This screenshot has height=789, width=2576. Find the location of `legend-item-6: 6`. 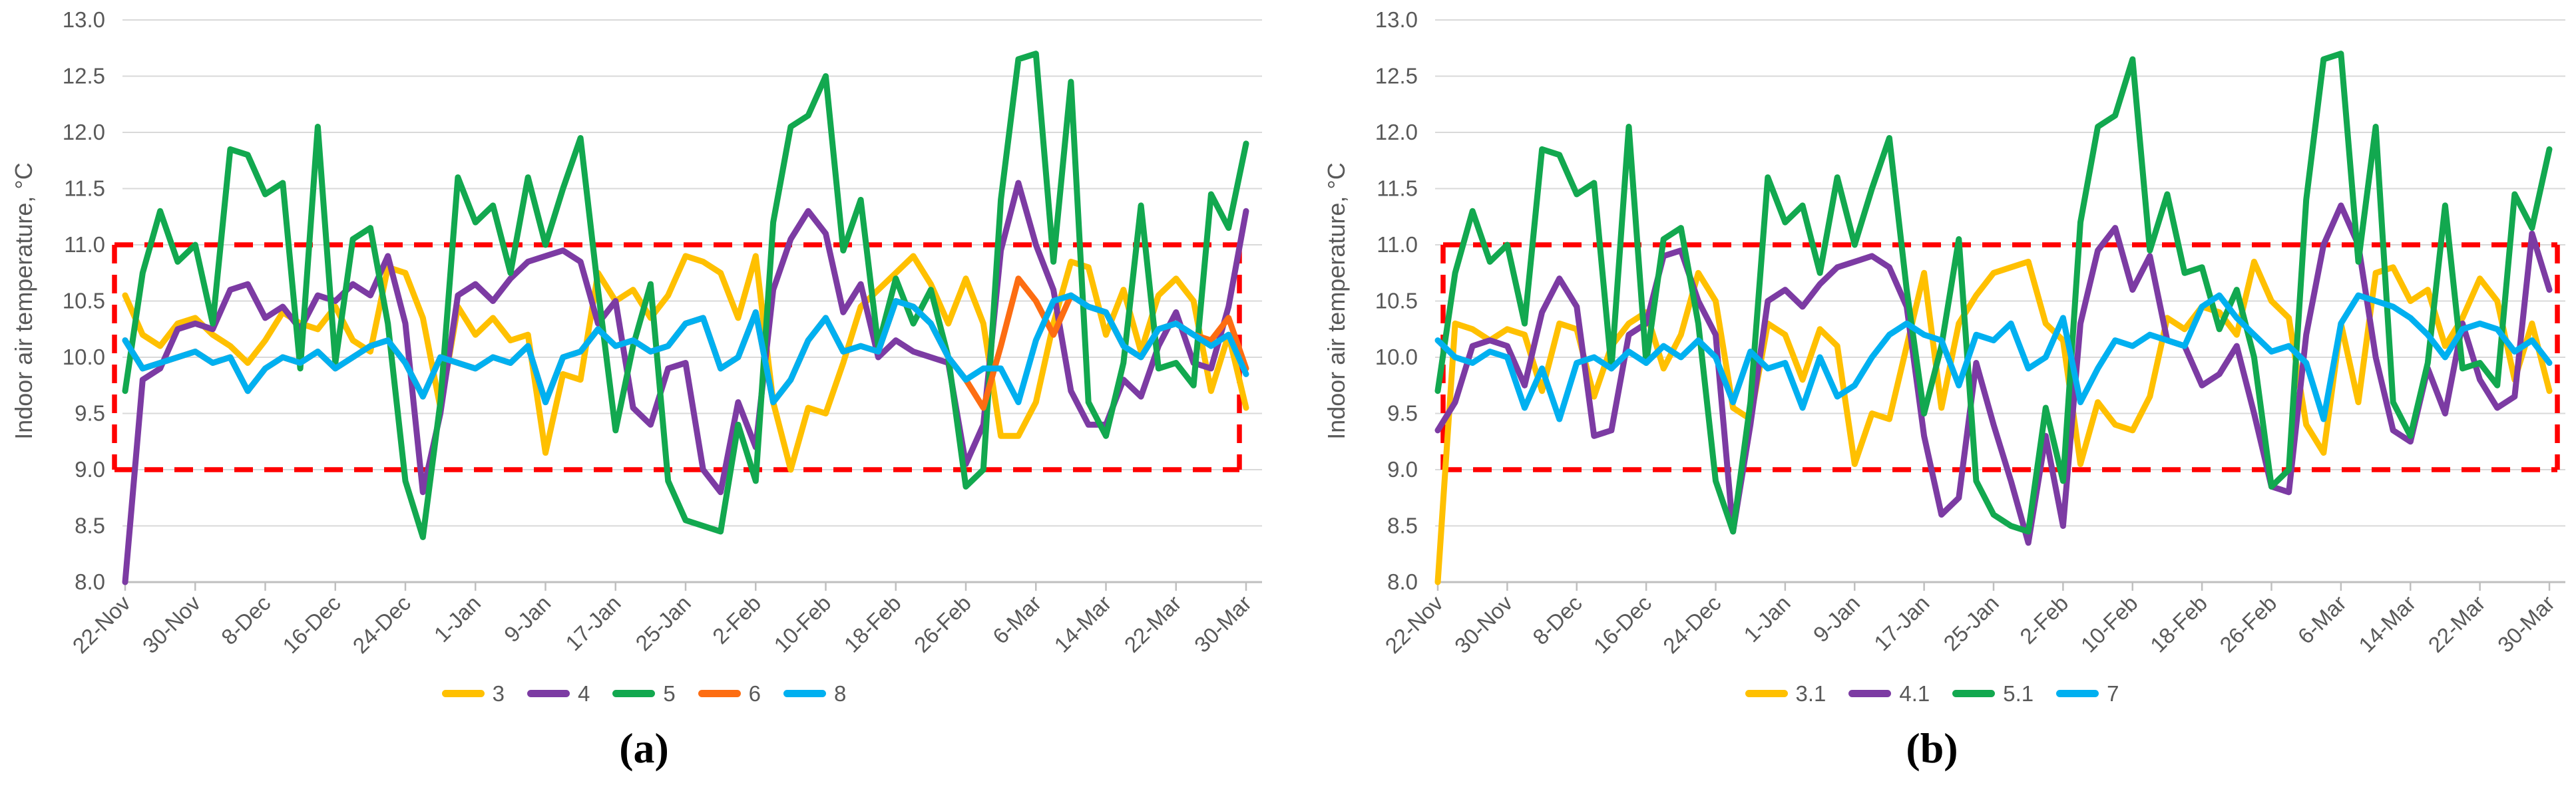

legend-item-6: 6 is located at coordinates (729, 694).